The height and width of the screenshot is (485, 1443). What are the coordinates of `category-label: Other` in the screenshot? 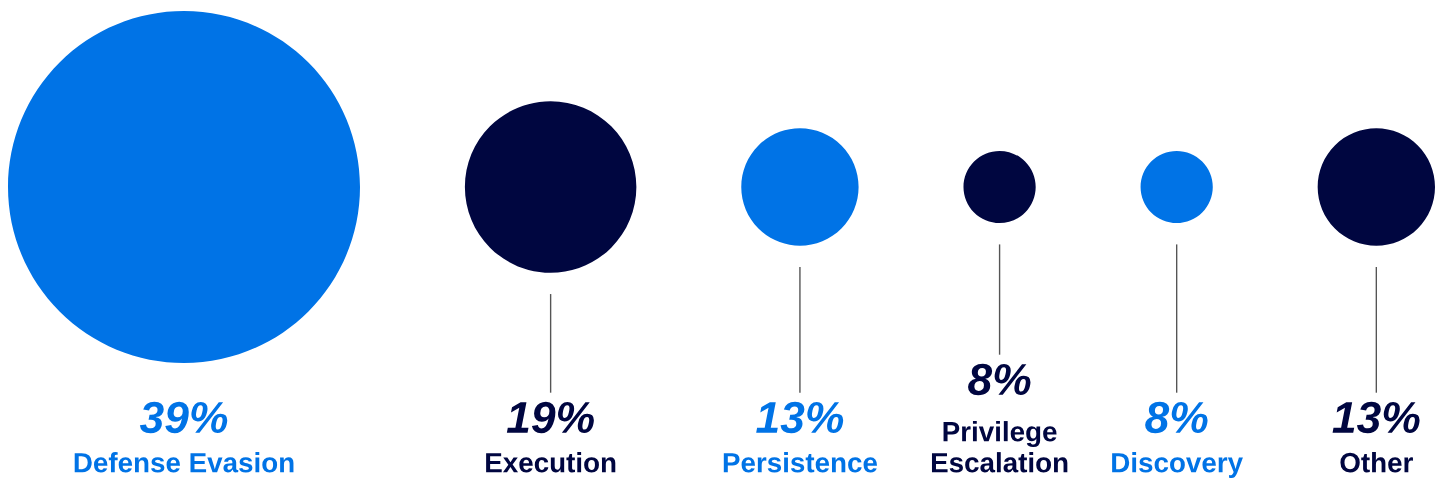 It's located at (1376, 462).